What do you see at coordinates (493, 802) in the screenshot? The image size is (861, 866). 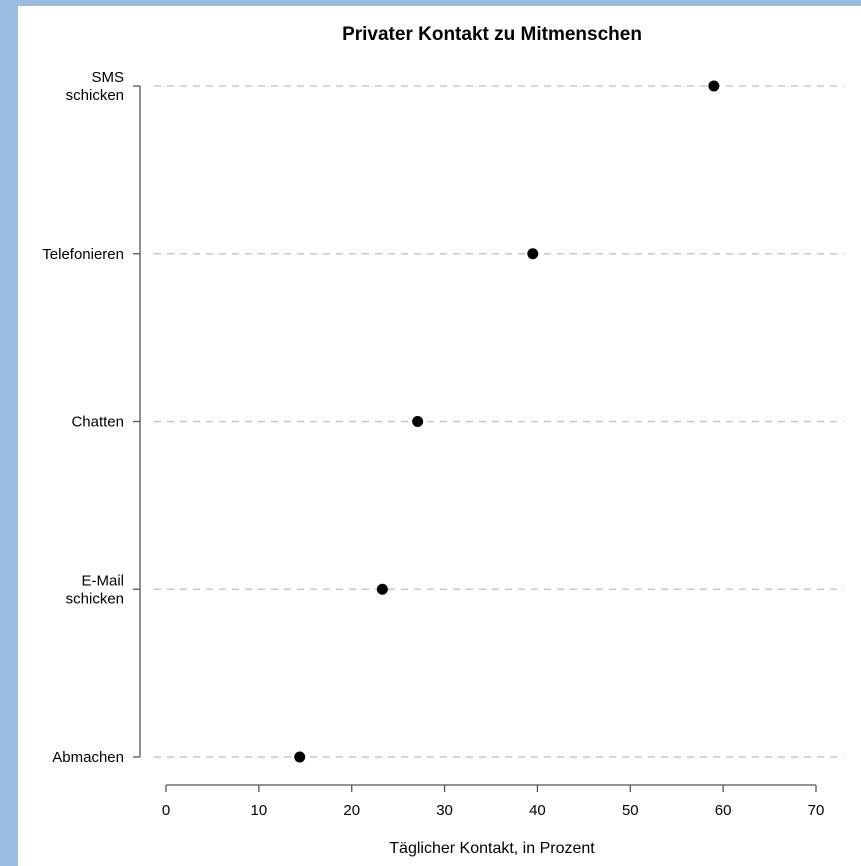 I see `x-axis-ticks: 0 10 20 30 40 50 60 70` at bounding box center [493, 802].